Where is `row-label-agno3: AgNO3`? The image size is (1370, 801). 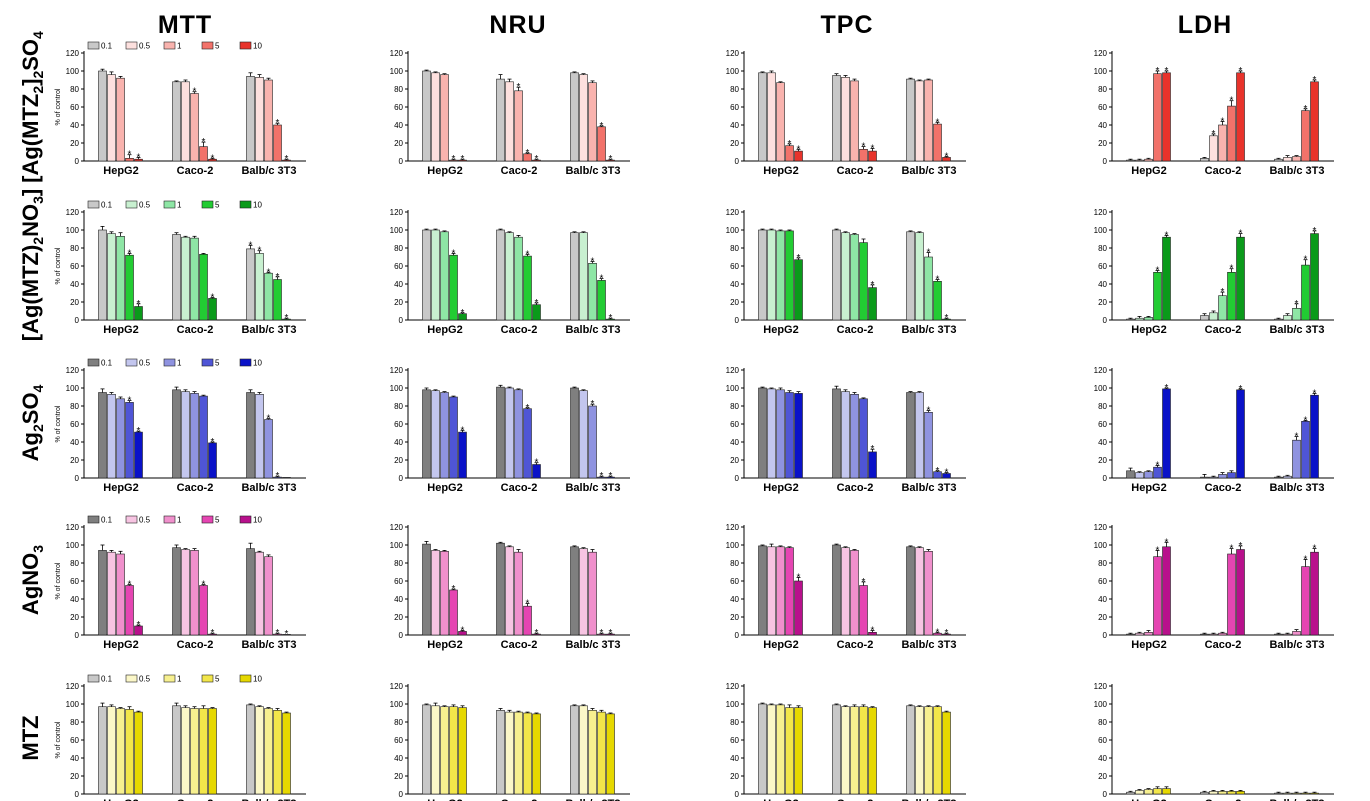 row-label-agno3: AgNO3 is located at coordinates (32, 580).